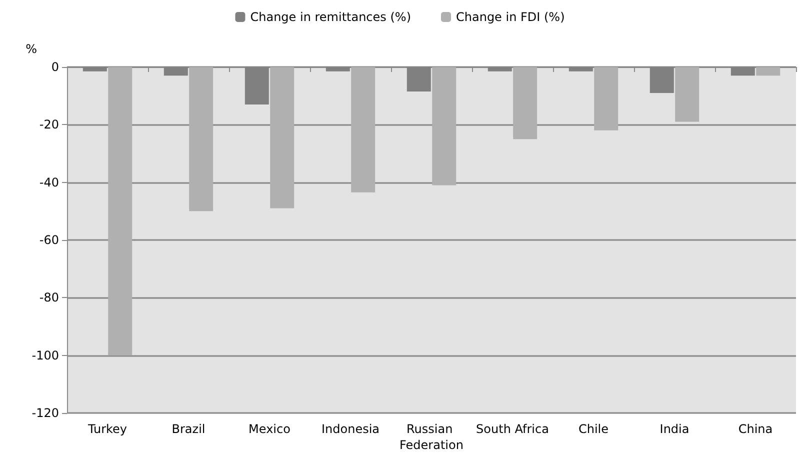  I want to click on y-axis-title: %, so click(31, 49).